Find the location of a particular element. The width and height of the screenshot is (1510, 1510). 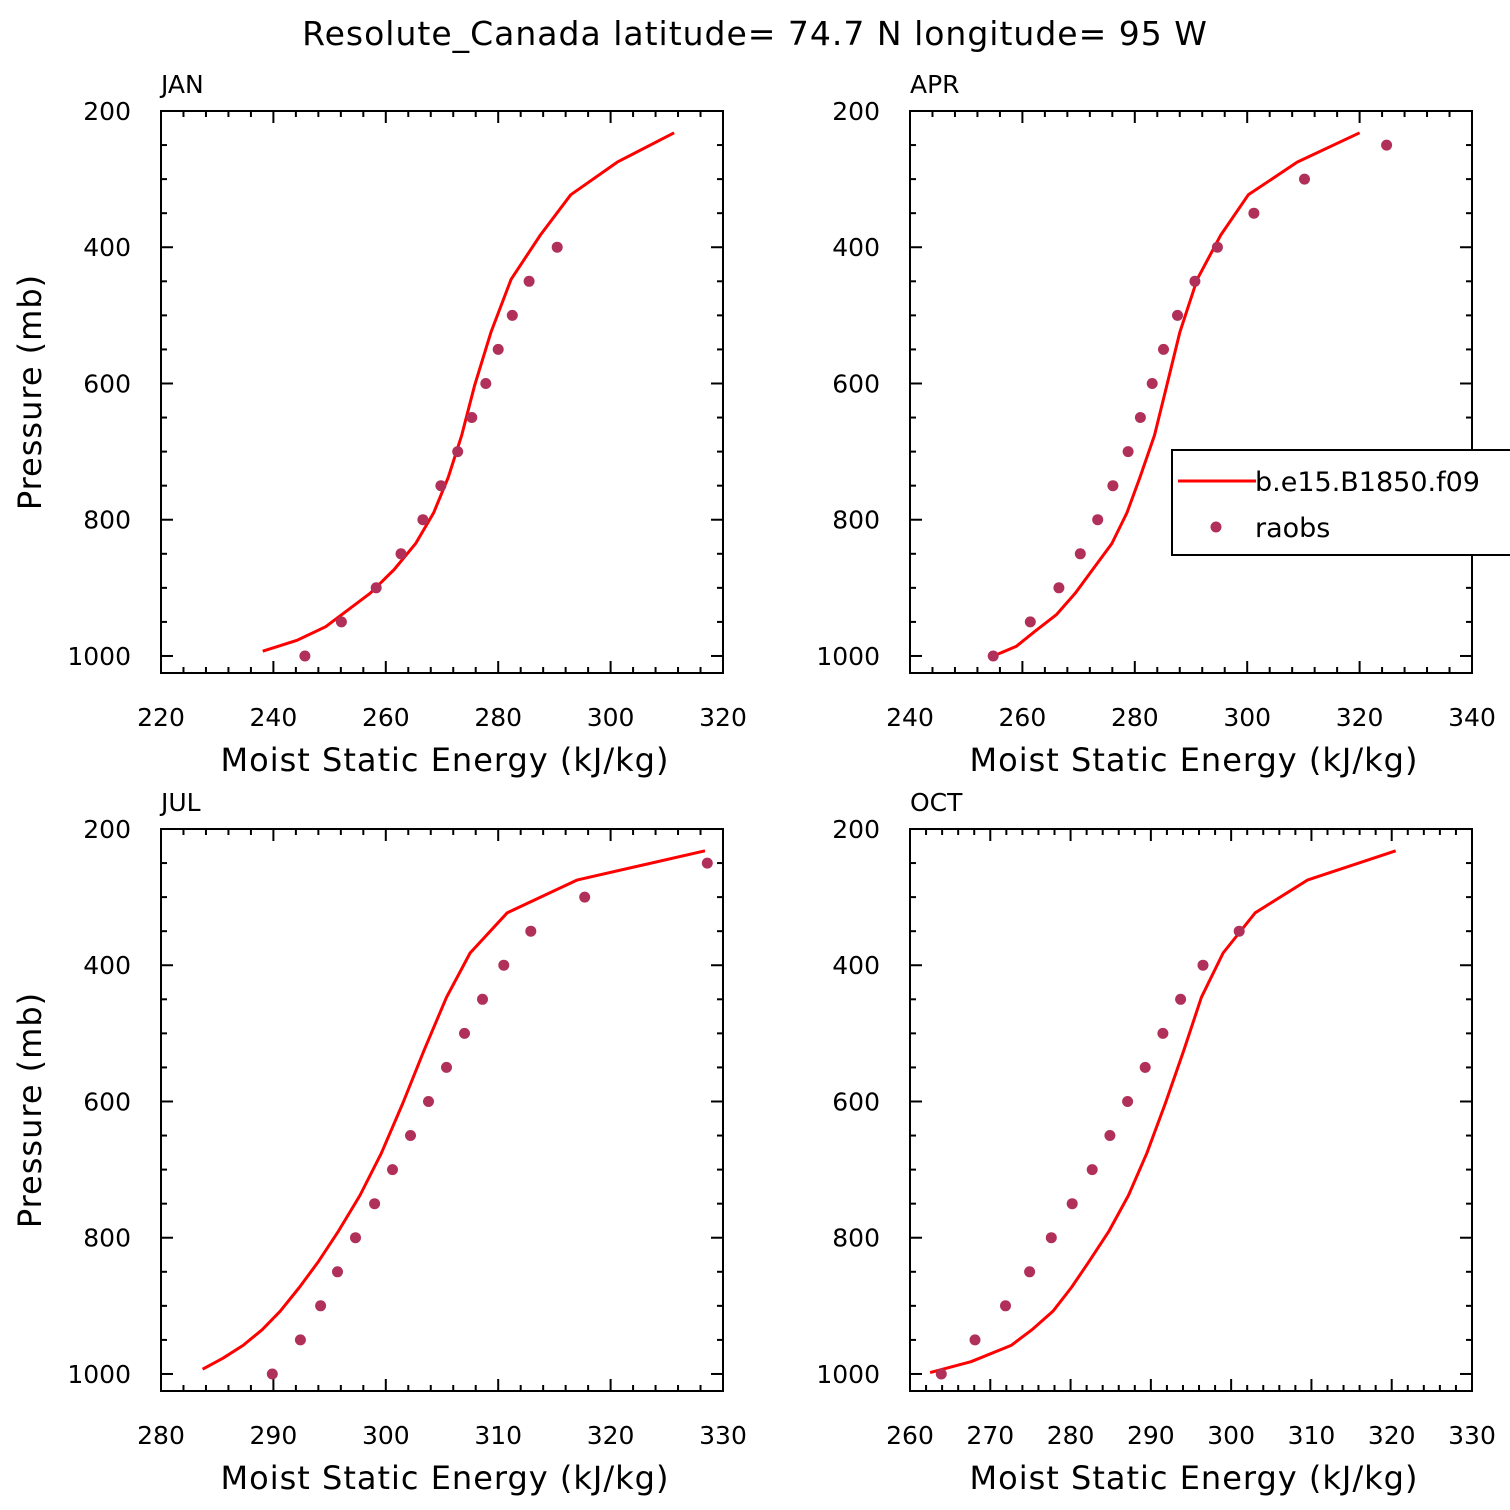

panel-label-oct: OCT is located at coordinates (936, 802).